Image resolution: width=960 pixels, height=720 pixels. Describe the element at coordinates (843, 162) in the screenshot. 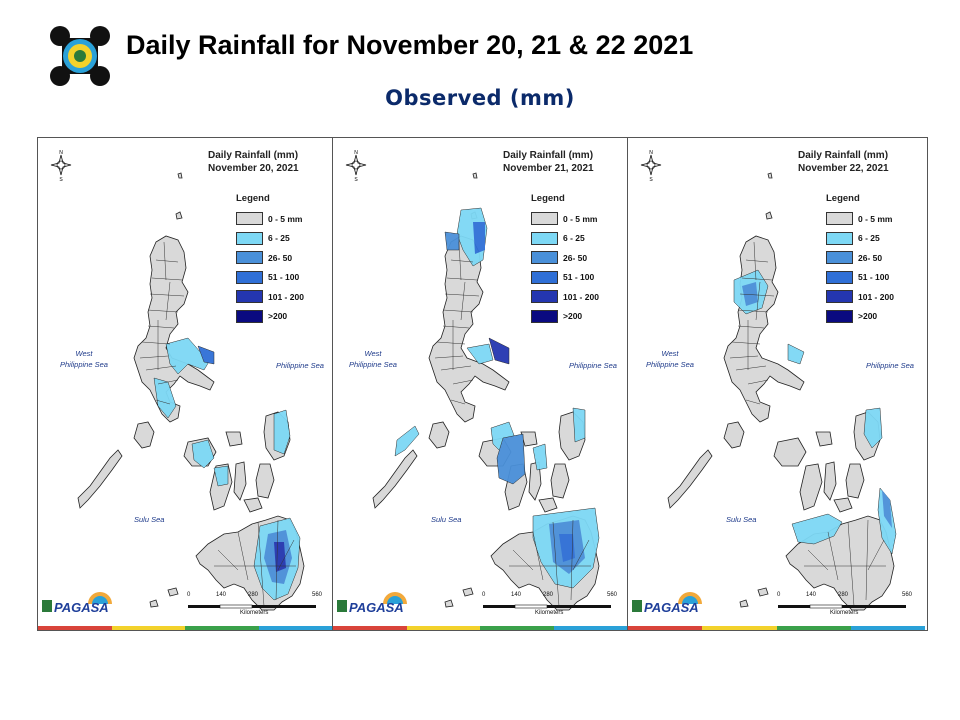

I see `panel-title: Daily Rainfall (mm) November 22, 2021` at that location.